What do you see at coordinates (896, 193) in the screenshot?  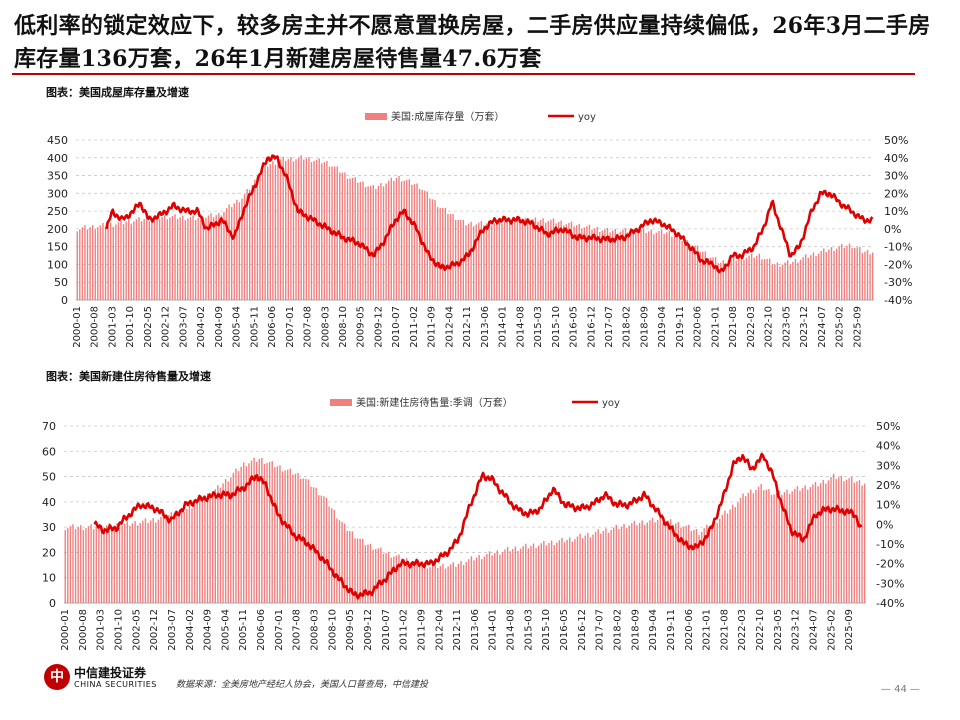 I see `y-right-tick-label: 20%` at bounding box center [896, 193].